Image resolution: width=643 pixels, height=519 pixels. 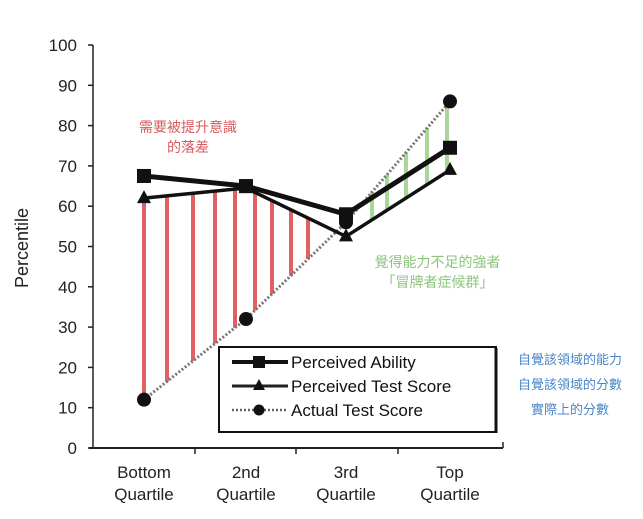 What do you see at coordinates (297, 203) in the screenshot?
I see `line-perceived-test-score` at bounding box center [297, 203].